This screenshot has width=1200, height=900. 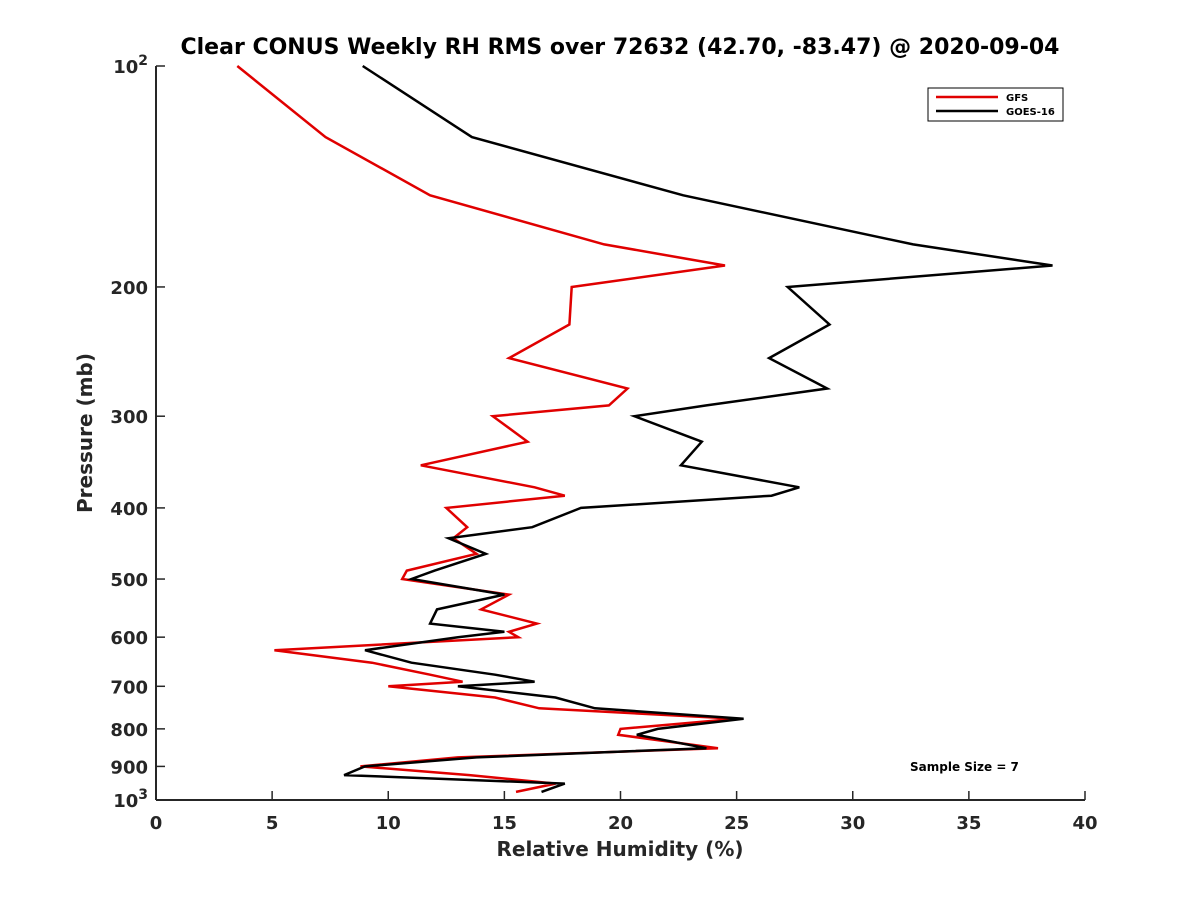 I want to click on sample-size-annotation: Sample Size = 7, so click(x=964, y=767).